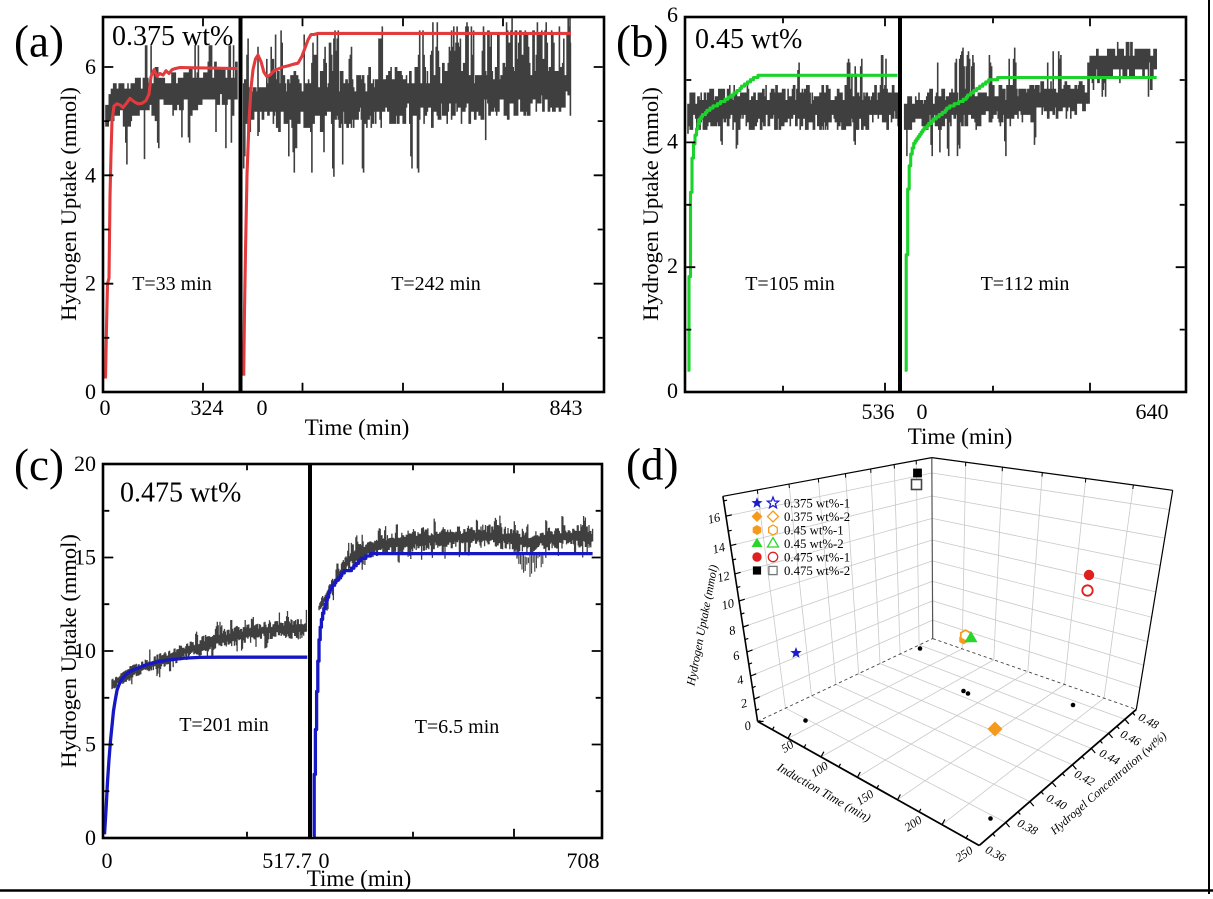 Image resolution: width=1213 pixels, height=899 pixels. What do you see at coordinates (90, 744) in the screenshot?
I see `svg-text: 5` at bounding box center [90, 744].